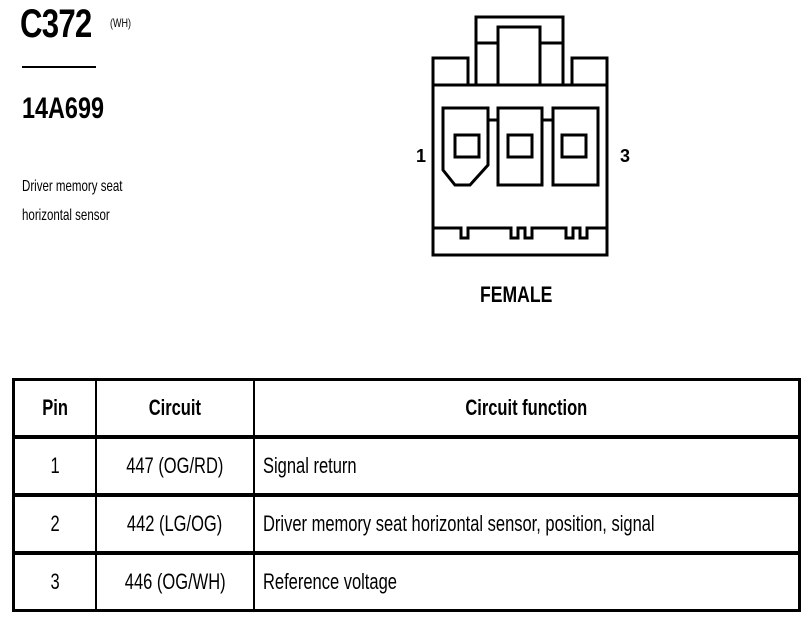 This screenshot has height=627, width=811. Describe the element at coordinates (625, 156) in the screenshot. I see `pin-label-3: 3` at that location.